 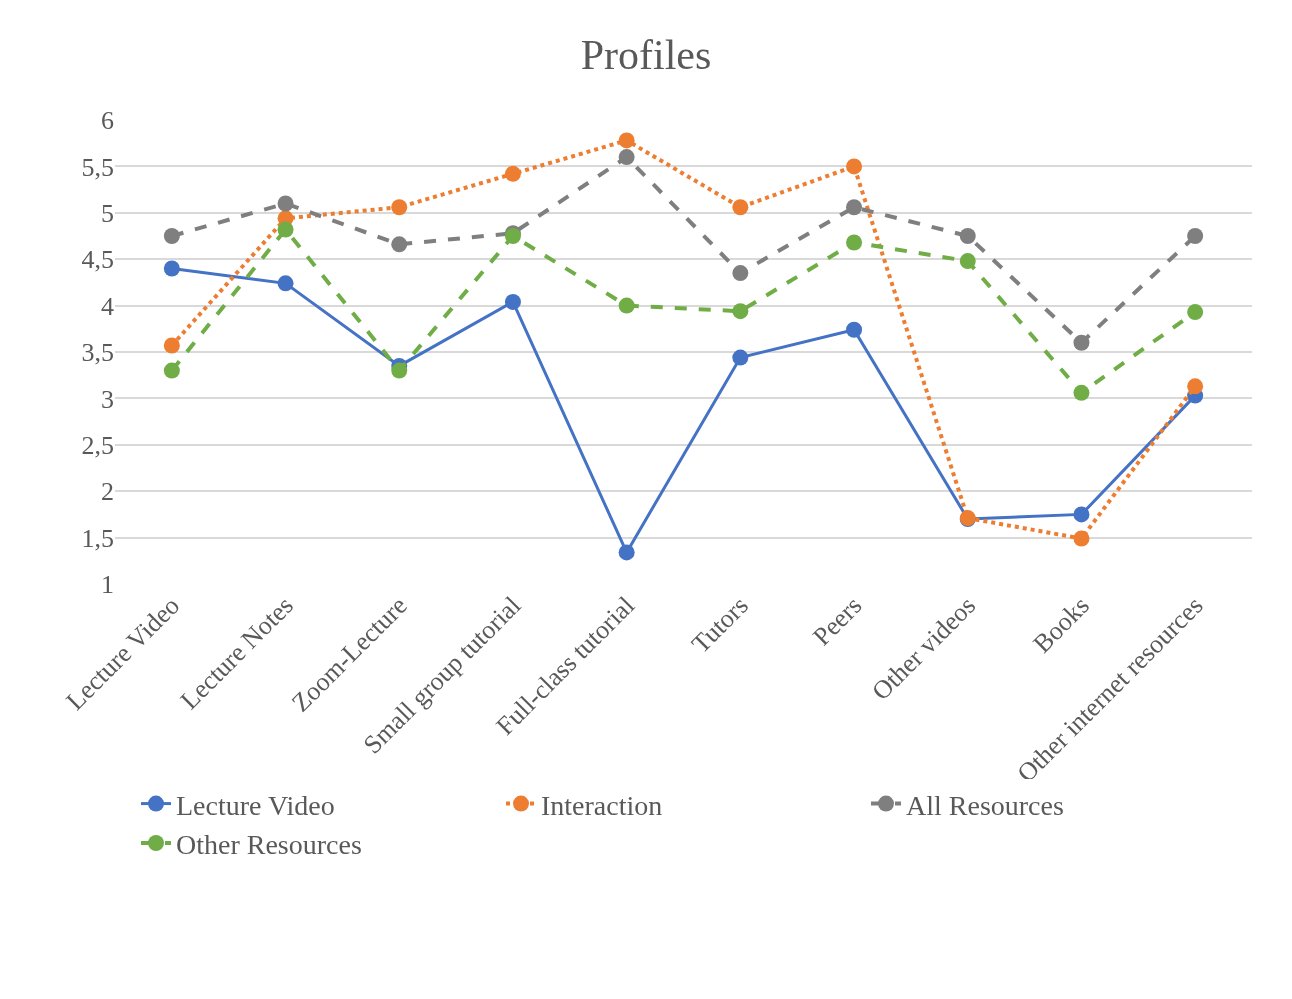 I want to click on y-tick-label: 2, so click(x=107, y=492).